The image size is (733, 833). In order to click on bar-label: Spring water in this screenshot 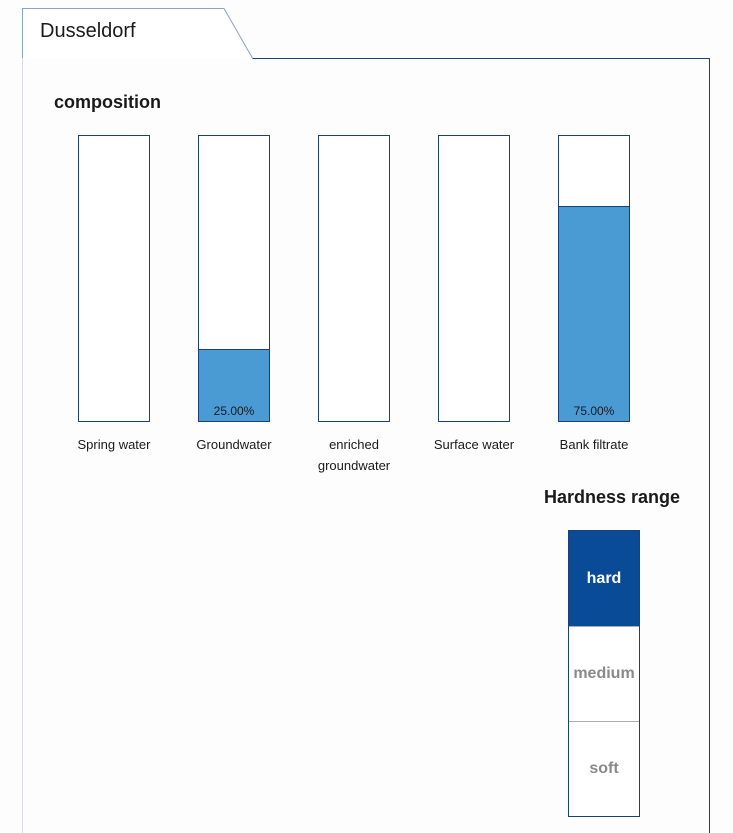, I will do `click(114, 444)`.